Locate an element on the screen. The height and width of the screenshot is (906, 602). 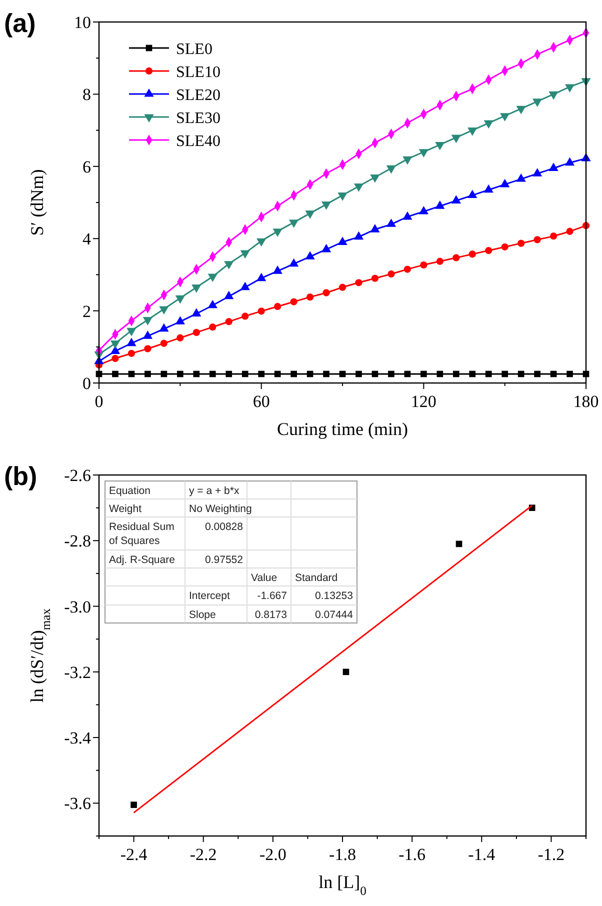
annotation: y = a + b*x is located at coordinates (214, 491).